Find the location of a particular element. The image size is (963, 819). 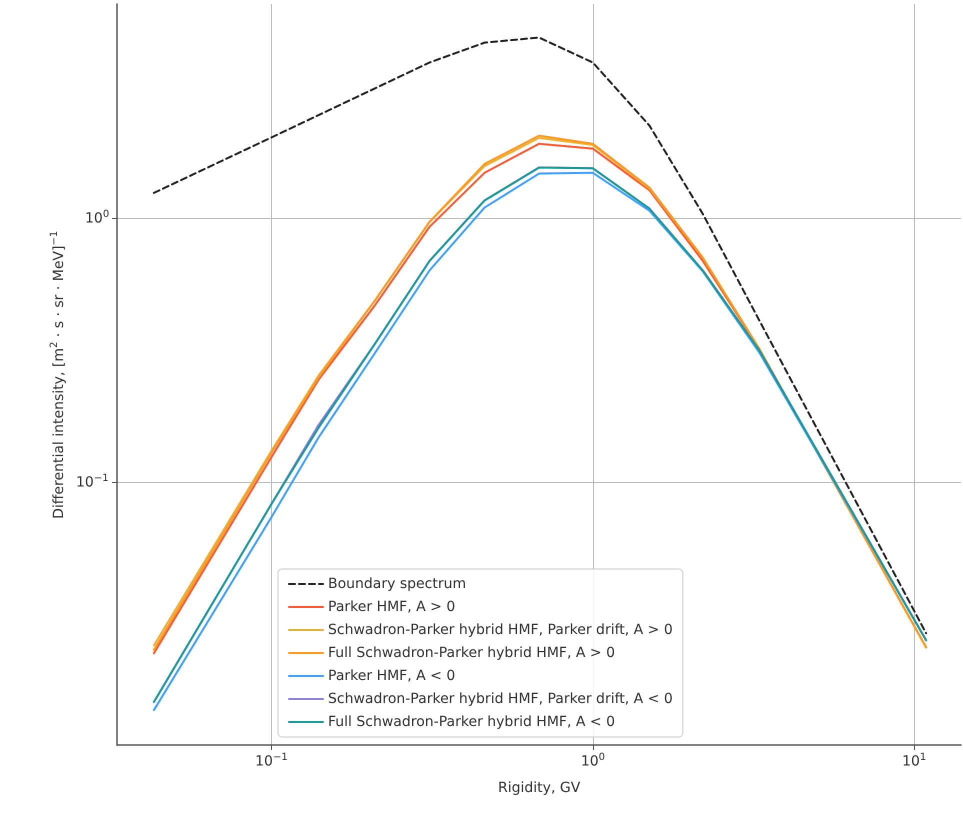

legend-label: Full Schwadron-Parker hybrid HMF, A < 0 is located at coordinates (471, 722).